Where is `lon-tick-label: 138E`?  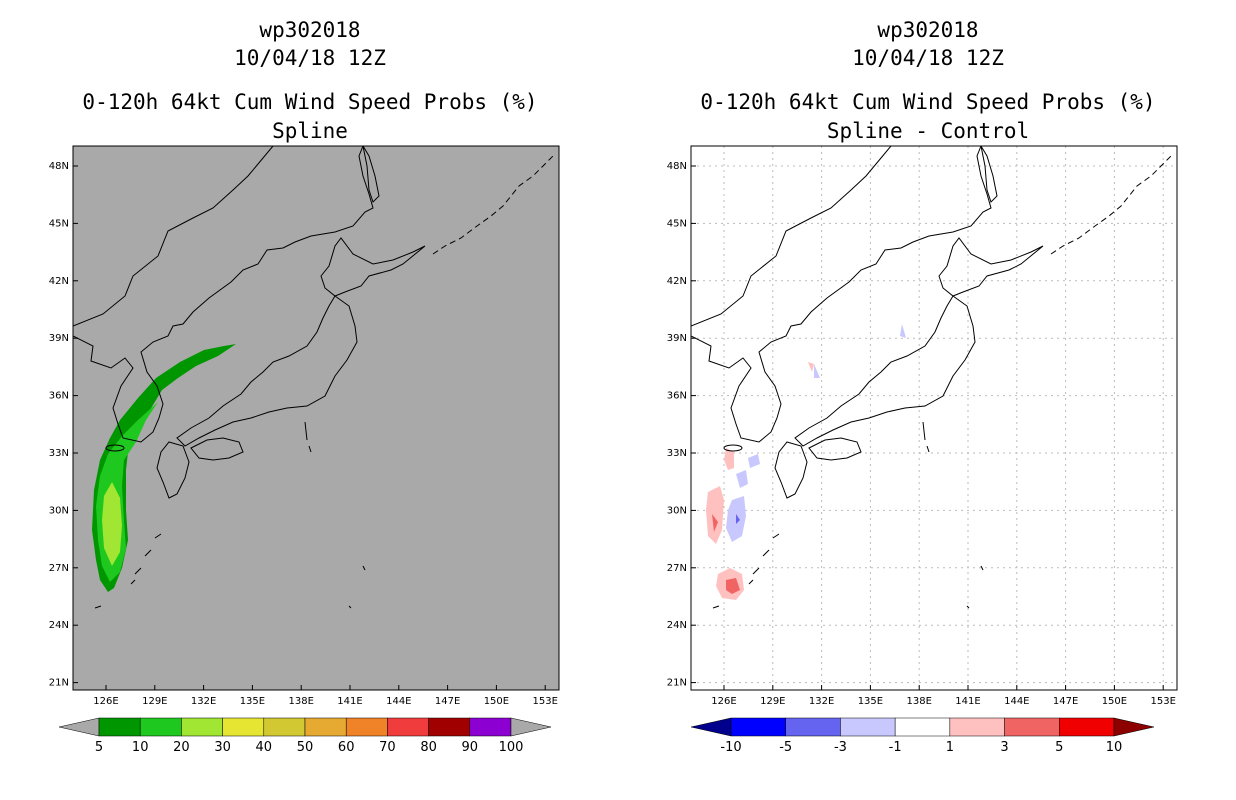
lon-tick-label: 138E is located at coordinates (300, 701).